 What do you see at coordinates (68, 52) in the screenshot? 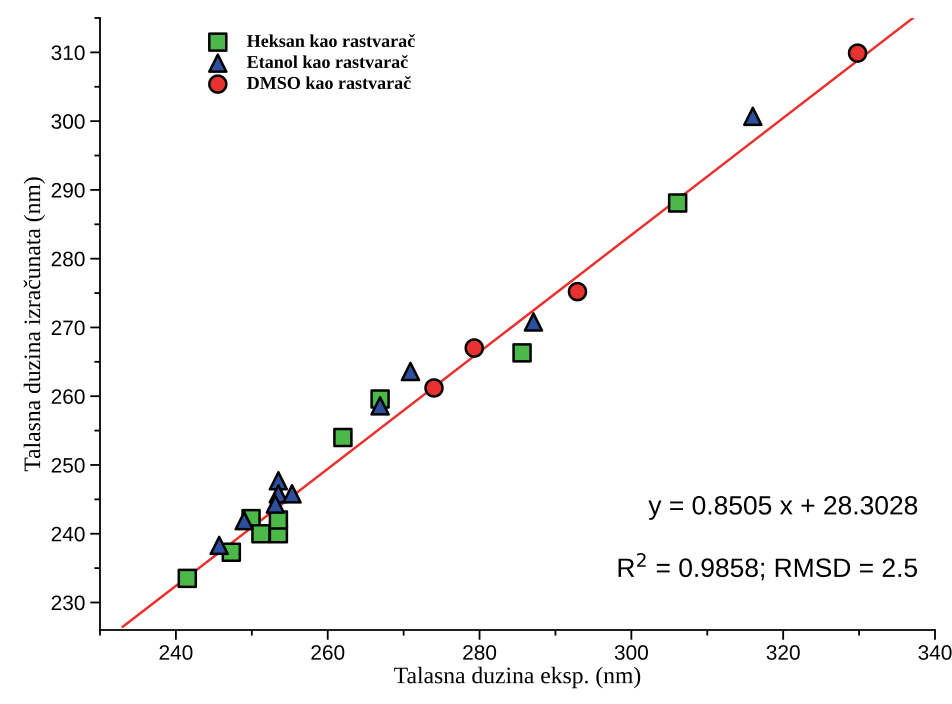
I see `y-tick-label: 310` at bounding box center [68, 52].